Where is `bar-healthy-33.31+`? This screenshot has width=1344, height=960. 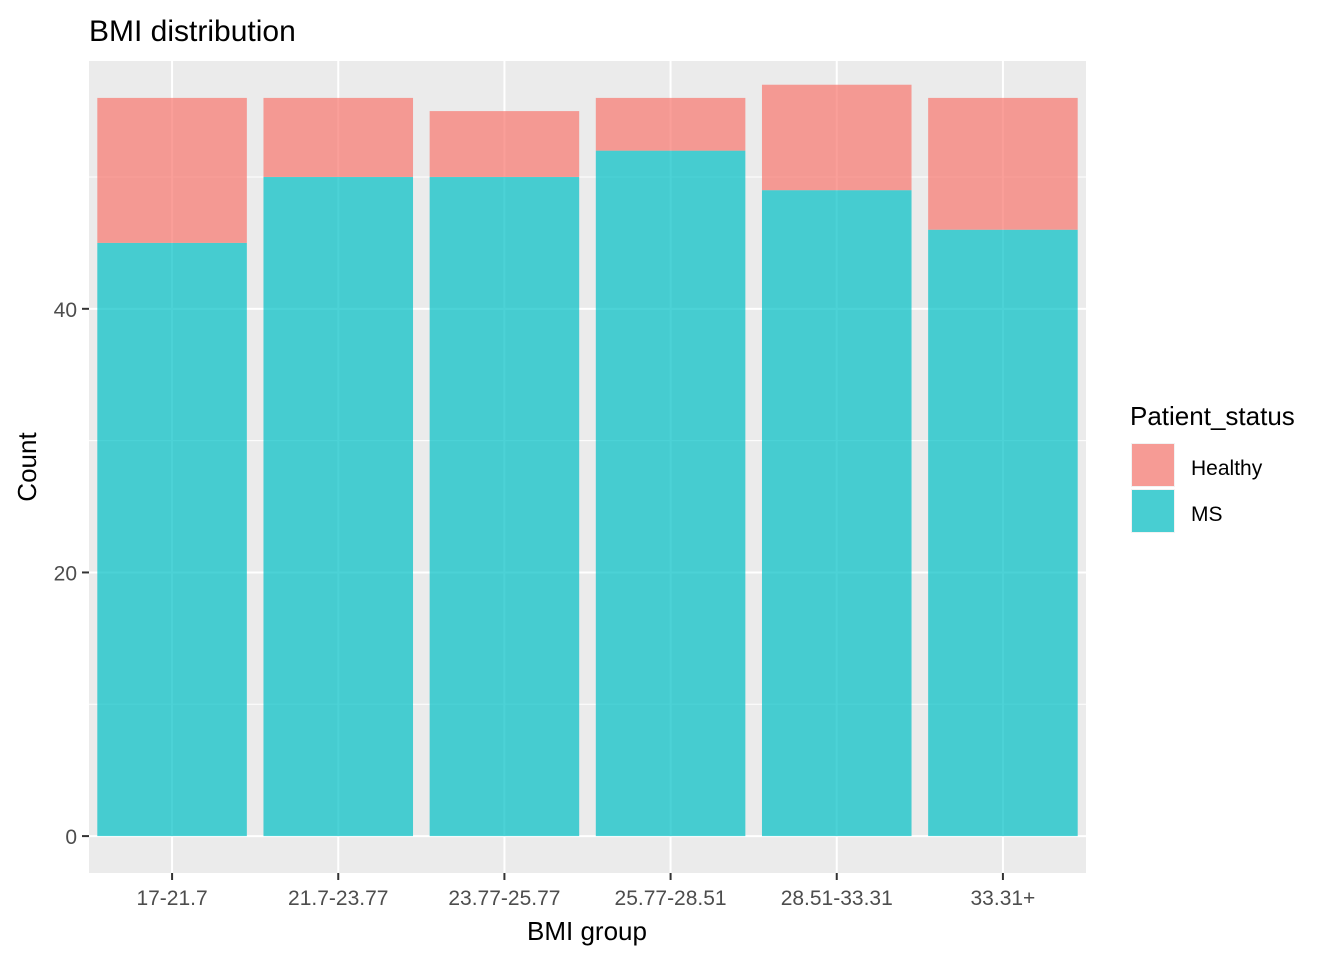
bar-healthy-33.31+ is located at coordinates (1003, 163).